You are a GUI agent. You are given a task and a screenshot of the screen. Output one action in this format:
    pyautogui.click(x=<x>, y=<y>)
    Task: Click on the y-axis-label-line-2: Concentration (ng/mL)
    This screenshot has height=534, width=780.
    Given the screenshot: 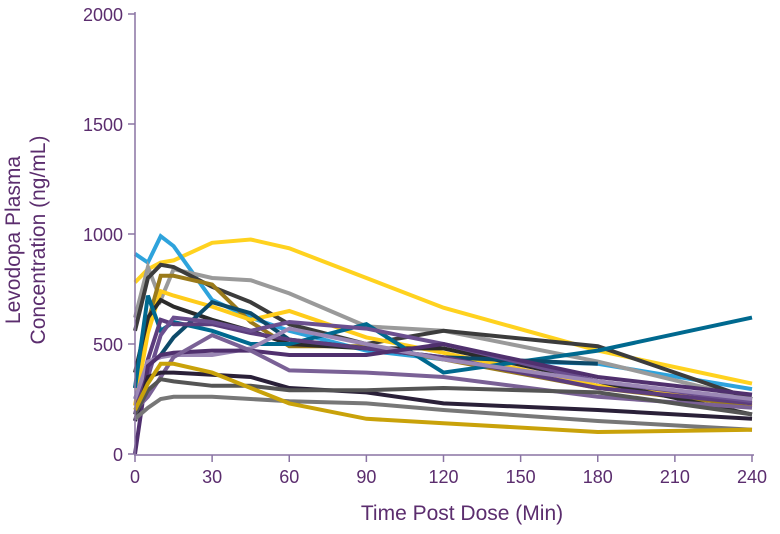 What is the action you would take?
    pyautogui.click(x=38, y=240)
    